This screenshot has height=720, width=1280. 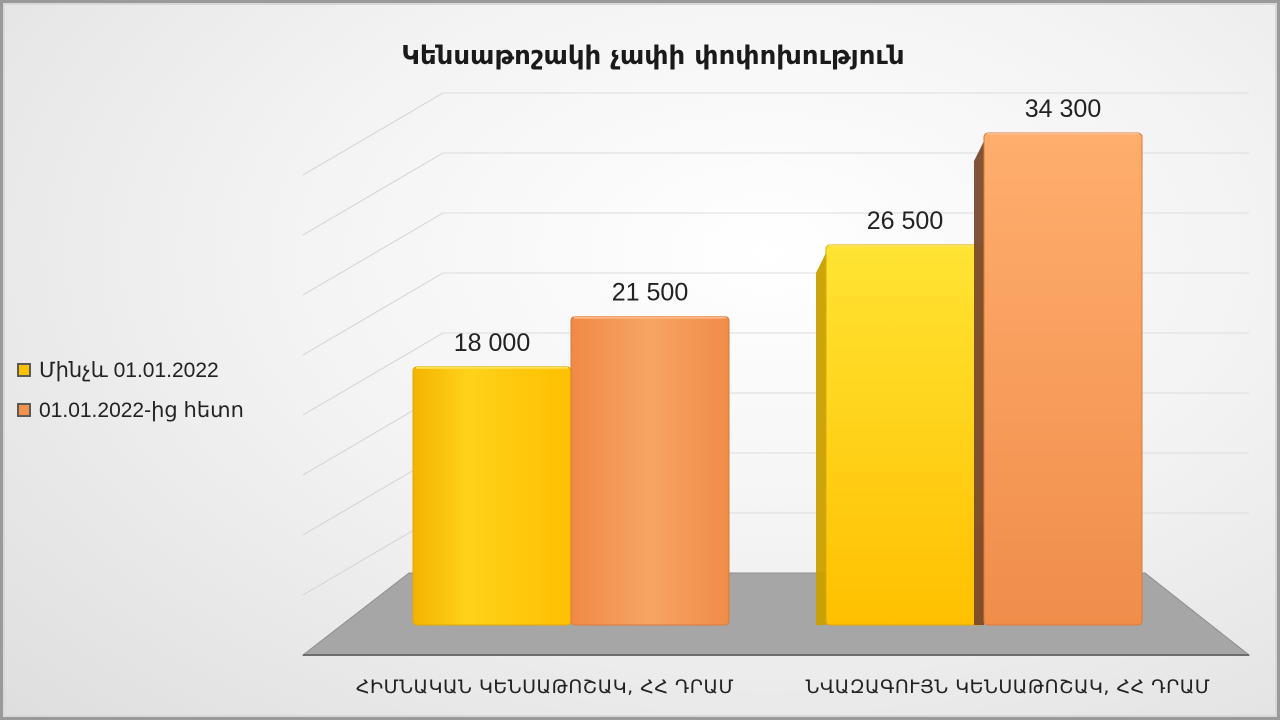 What do you see at coordinates (775, 134) in the screenshot?
I see `gridline` at bounding box center [775, 134].